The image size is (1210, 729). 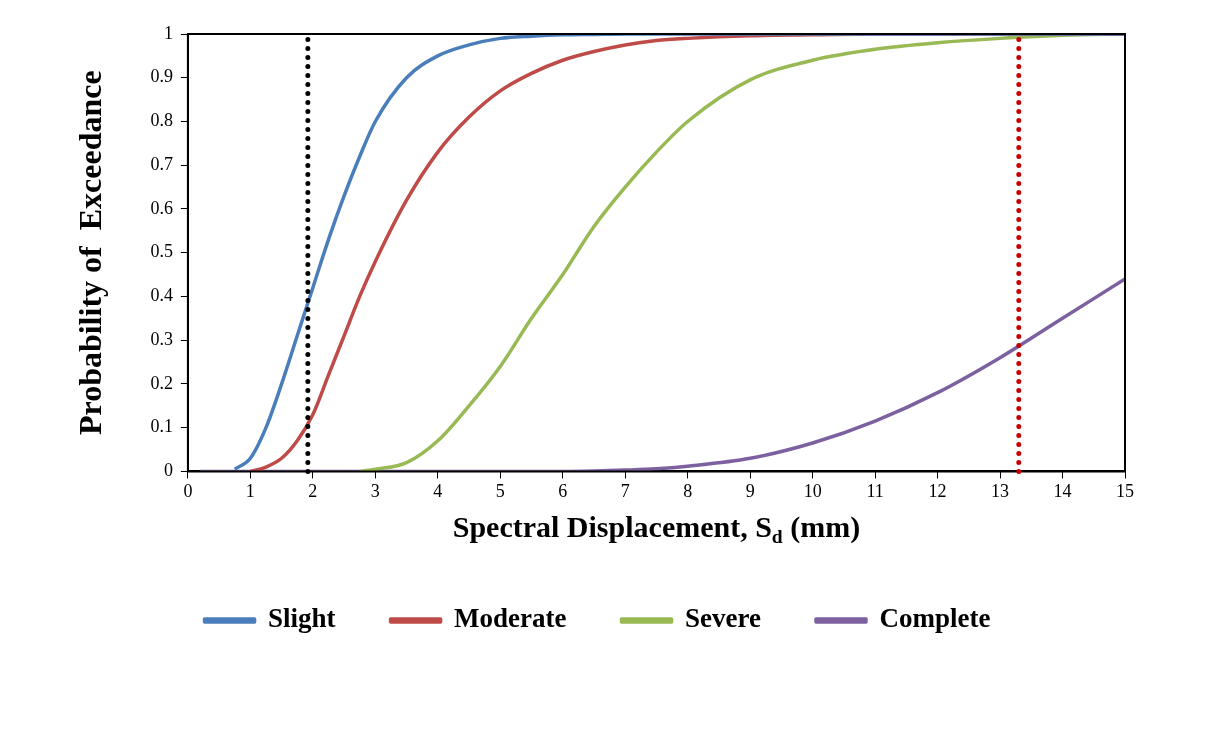 What do you see at coordinates (161, 207) in the screenshot?
I see `y-tick-label: 0.6` at bounding box center [161, 207].